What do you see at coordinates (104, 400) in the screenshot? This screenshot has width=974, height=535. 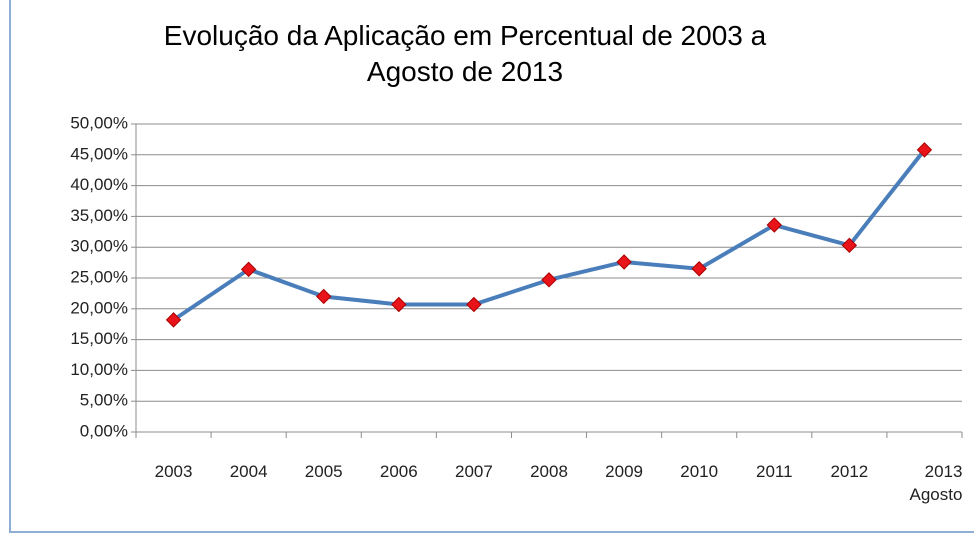 I see `y-tick-label: 5,00%` at bounding box center [104, 400].